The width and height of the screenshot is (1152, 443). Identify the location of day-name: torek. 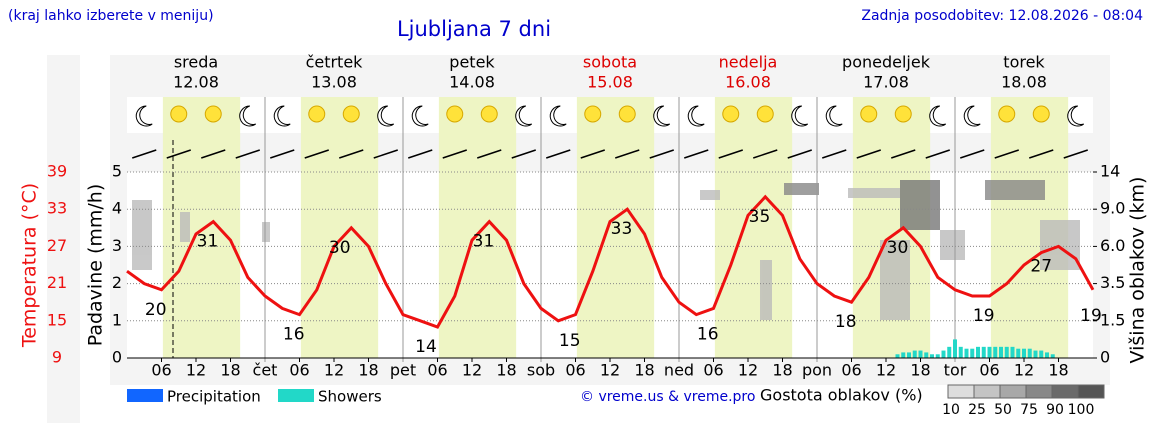
(1024, 62).